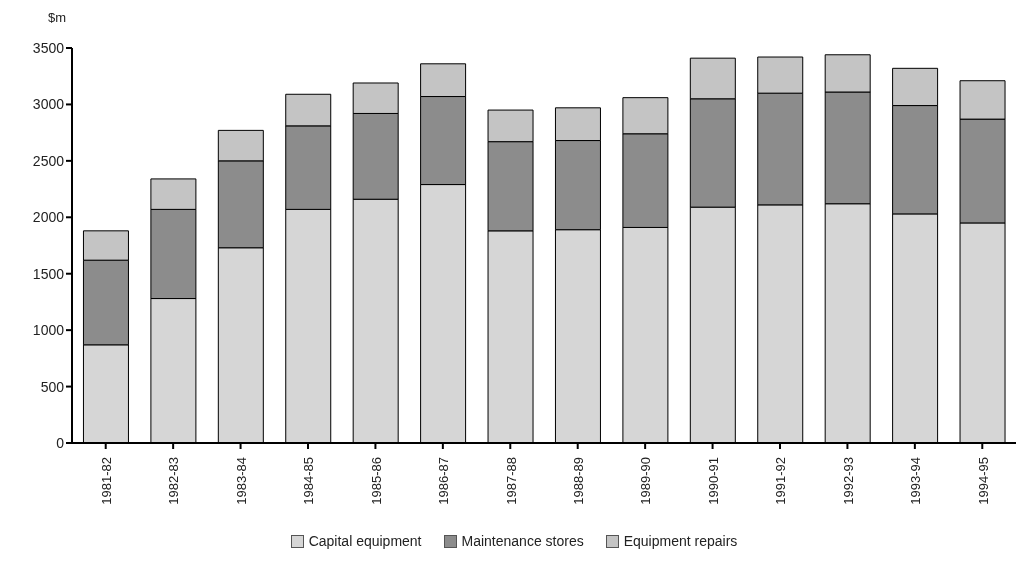 This screenshot has height=561, width=1028. What do you see at coordinates (781, 481) in the screenshot?
I see `x-tick-label: 1991-92` at bounding box center [781, 481].